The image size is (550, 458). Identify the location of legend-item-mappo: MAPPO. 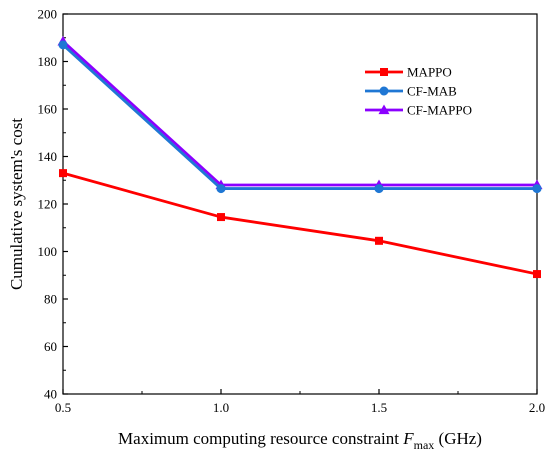
(408, 72).